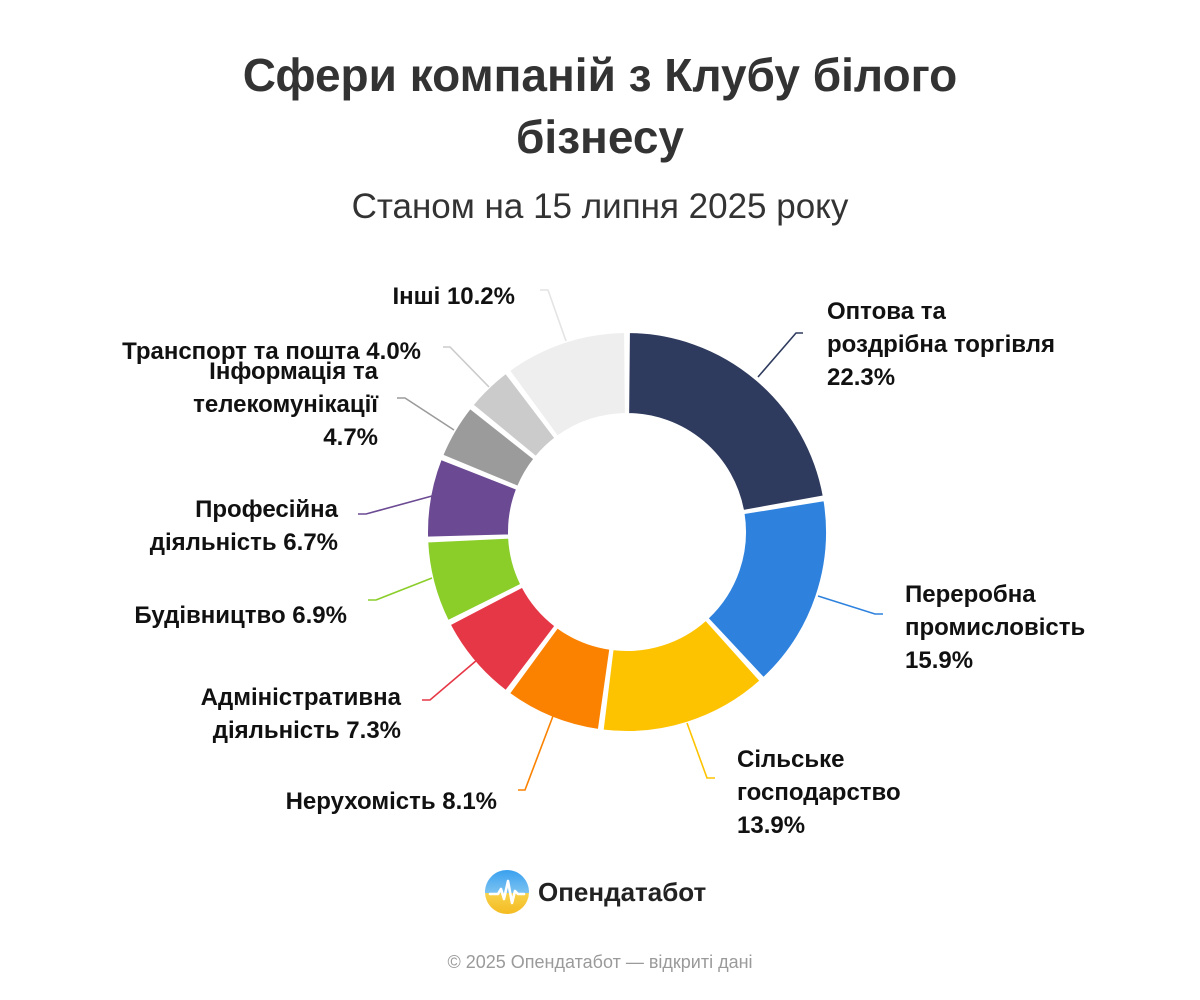 The image size is (1200, 1000). What do you see at coordinates (622, 891) in the screenshot?
I see `brand-name: Опендатабот` at bounding box center [622, 891].